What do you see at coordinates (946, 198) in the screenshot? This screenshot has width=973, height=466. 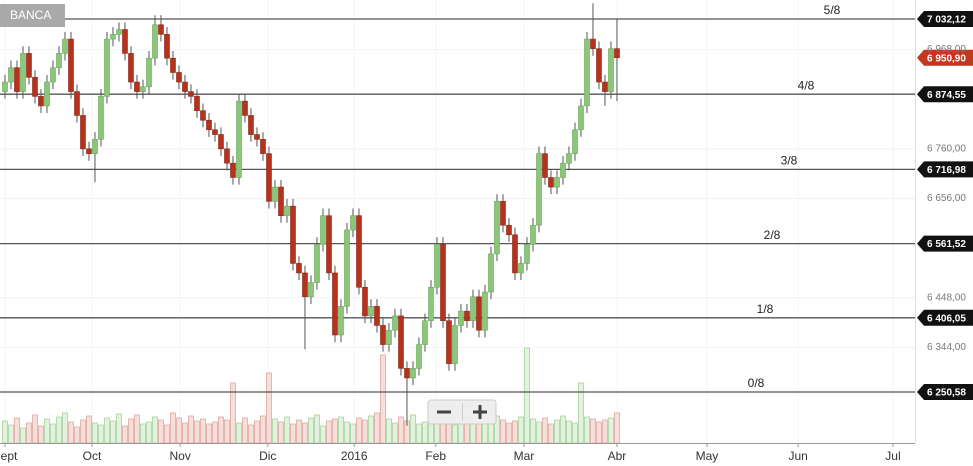 I see `y-tick-label: 6 656,00` at bounding box center [946, 198].